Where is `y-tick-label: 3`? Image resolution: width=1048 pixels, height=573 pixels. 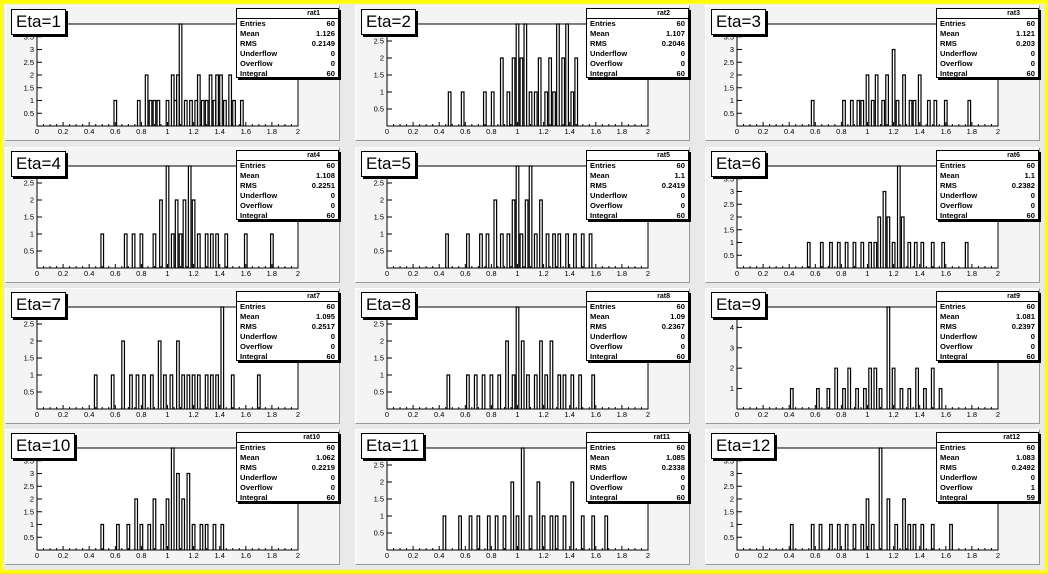
y-tick-label: 3 is located at coordinates (32, 49).